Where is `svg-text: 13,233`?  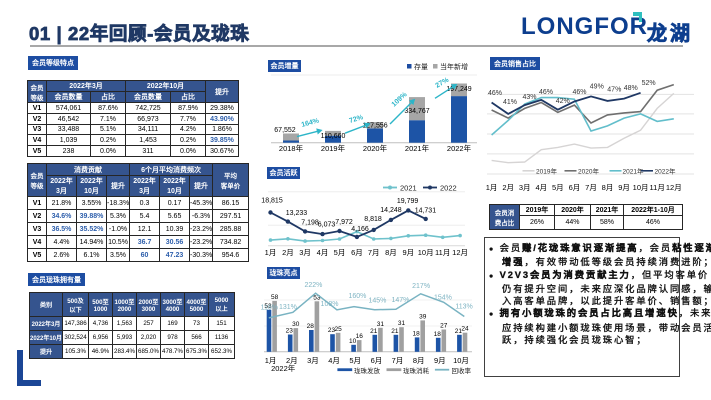 svg-text: 13,233 is located at coordinates (297, 213).